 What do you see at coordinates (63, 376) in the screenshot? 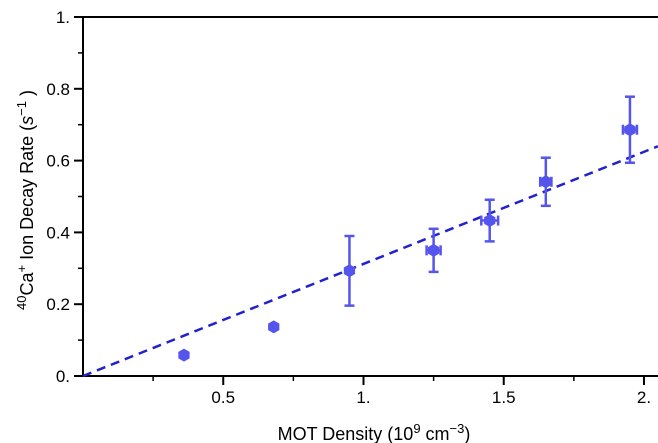
I see `y-tick-label: 0.` at bounding box center [63, 376].